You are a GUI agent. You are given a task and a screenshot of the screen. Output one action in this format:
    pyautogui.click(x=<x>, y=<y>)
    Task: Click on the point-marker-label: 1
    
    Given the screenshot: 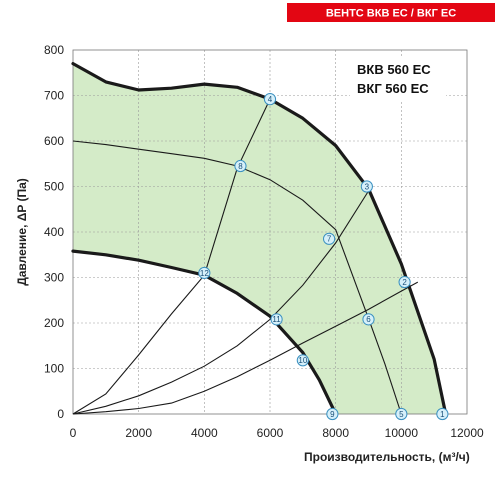 What is the action you would take?
    pyautogui.click(x=442, y=414)
    